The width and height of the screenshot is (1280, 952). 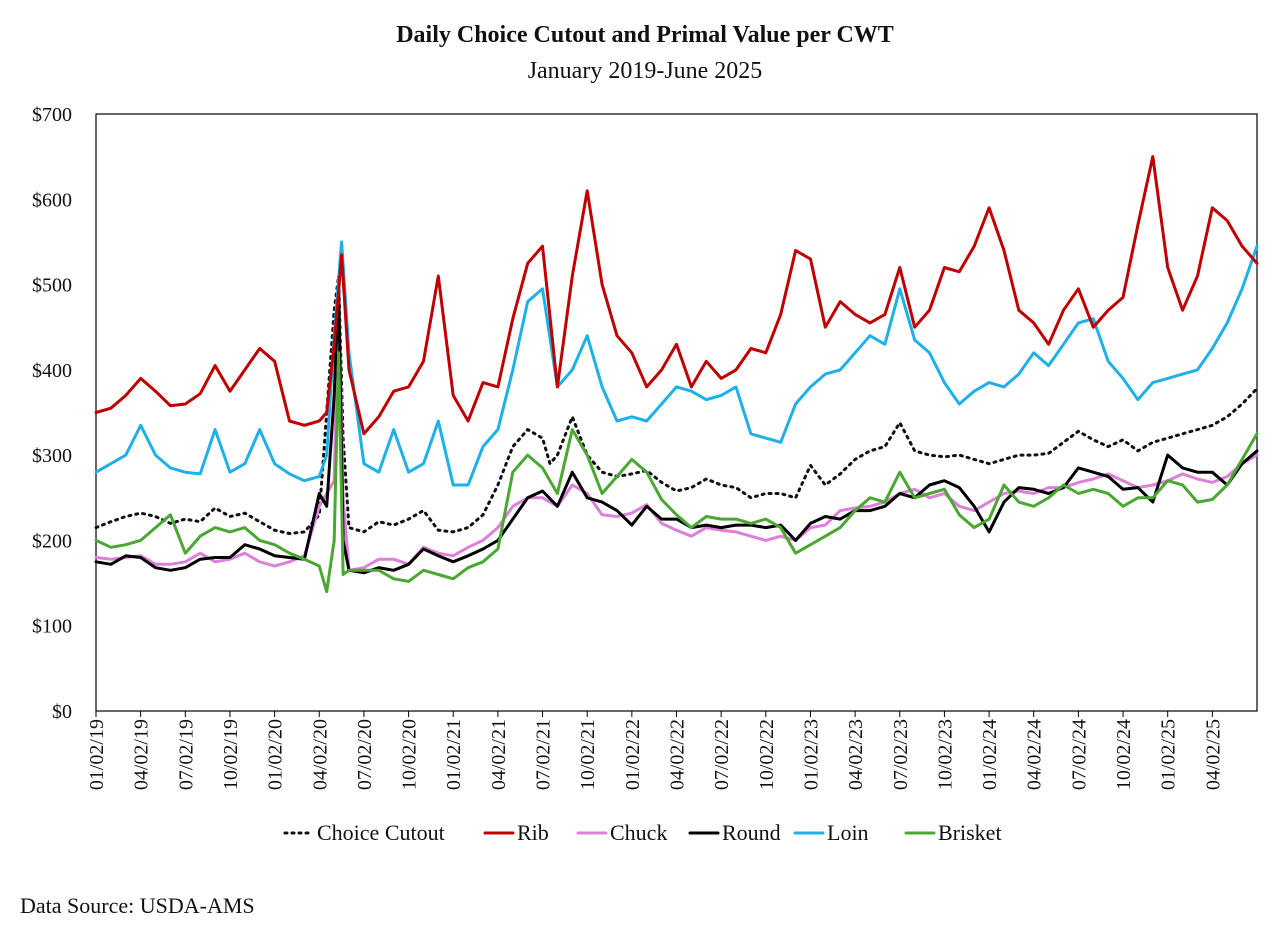 I want to click on y-tick-label: $600, so click(x=52, y=200).